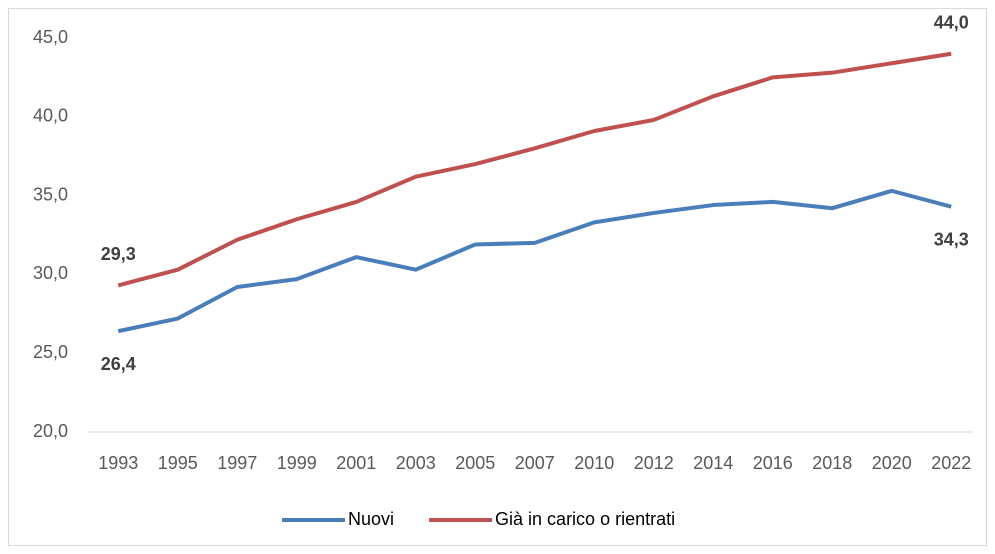  Describe the element at coordinates (892, 463) in the screenshot. I see `x-tick-label: 2020` at that location.